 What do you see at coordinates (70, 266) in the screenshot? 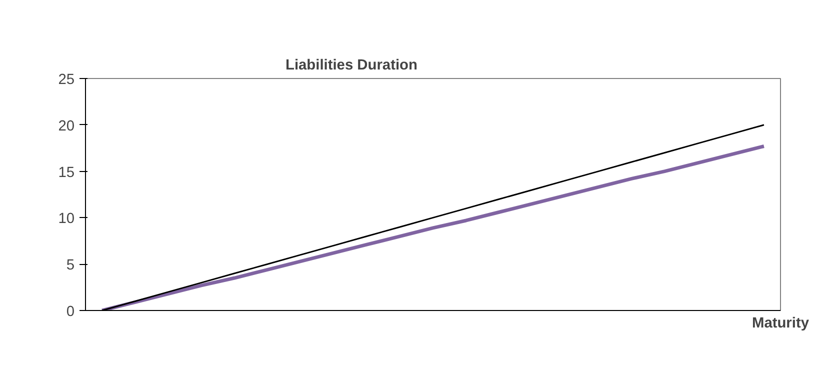
I see `y-tick-label: 5` at bounding box center [70, 266].